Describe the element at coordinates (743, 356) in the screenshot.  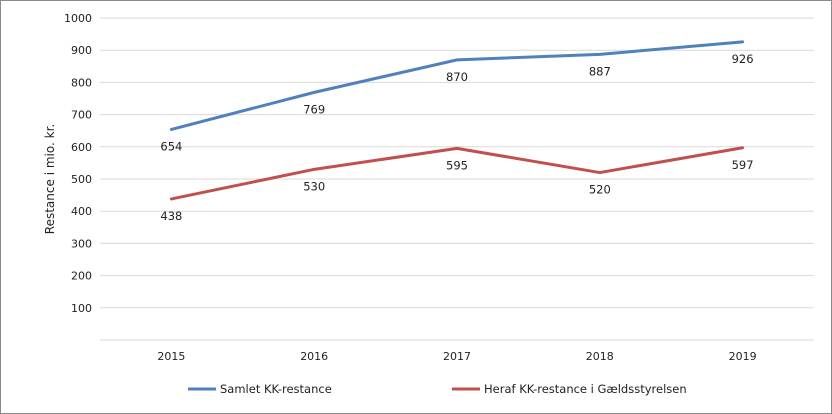
I see `x-tick-label: 2019` at that location.